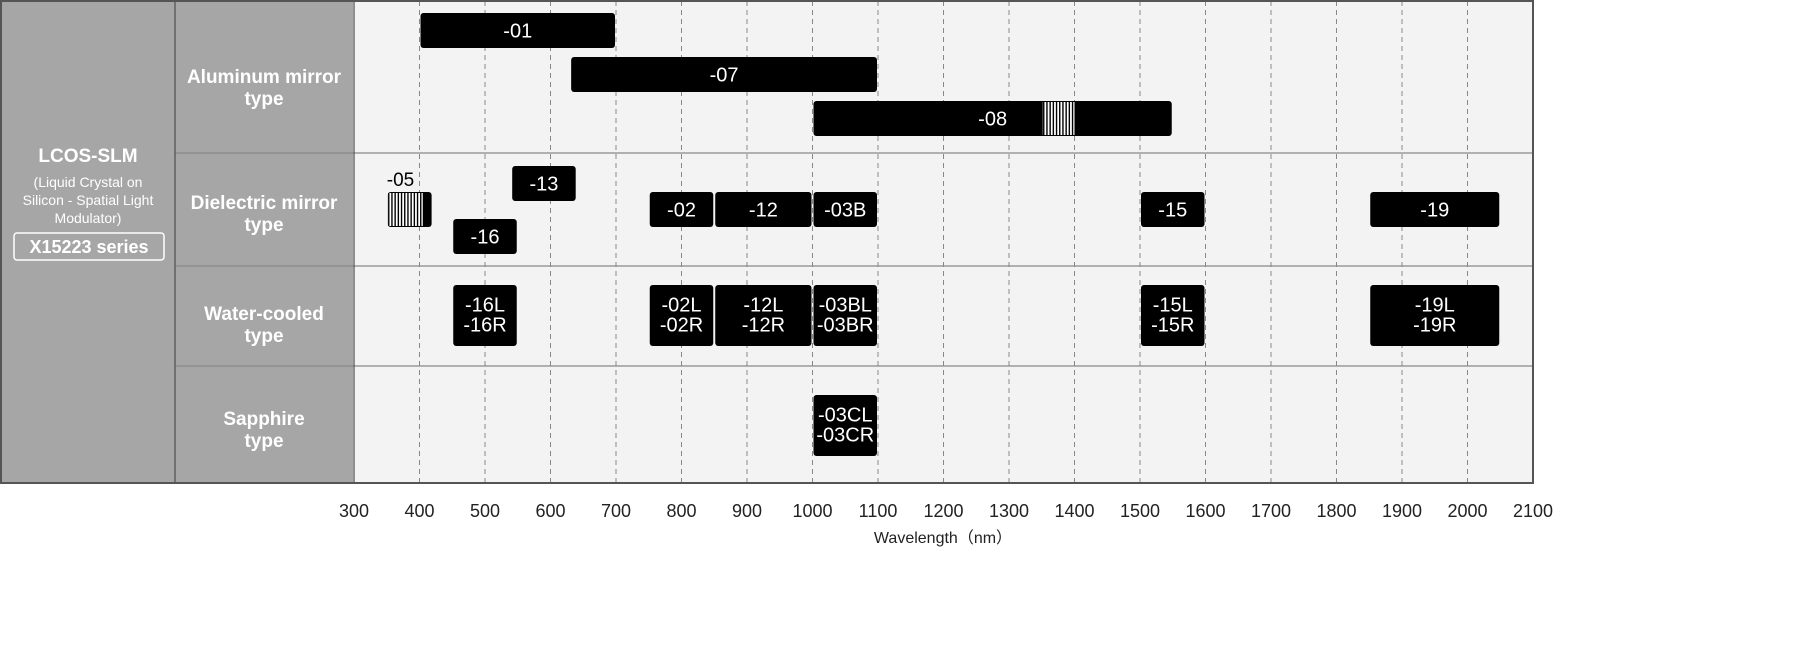 The height and width of the screenshot is (645, 1800). Describe the element at coordinates (1434, 326) in the screenshot. I see `bar-label: -19R` at that location.